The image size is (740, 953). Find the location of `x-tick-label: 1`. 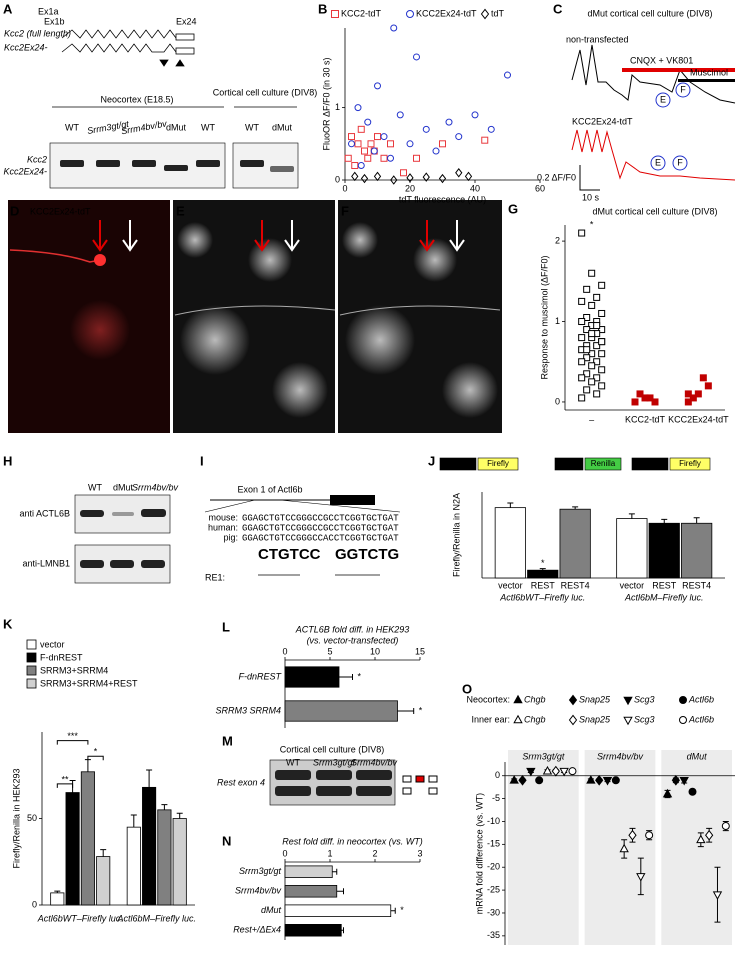

x-tick-label: 1 is located at coordinates (329, 853).